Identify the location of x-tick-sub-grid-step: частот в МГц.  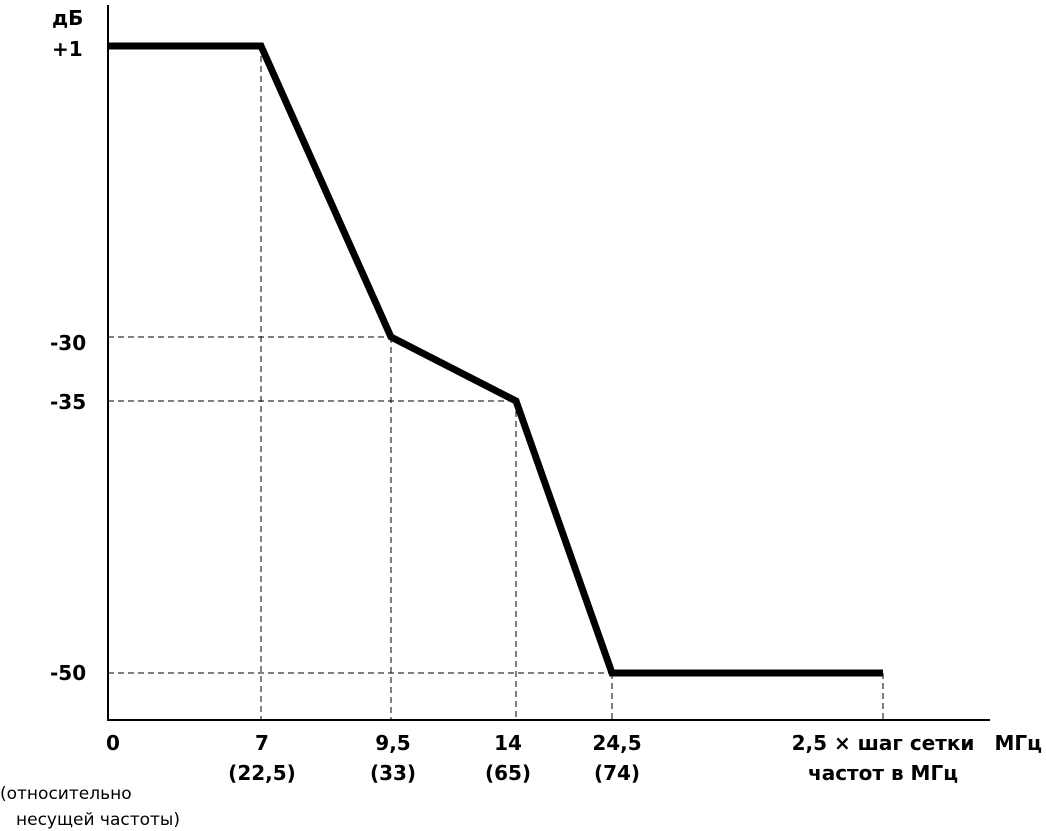
(883, 773).